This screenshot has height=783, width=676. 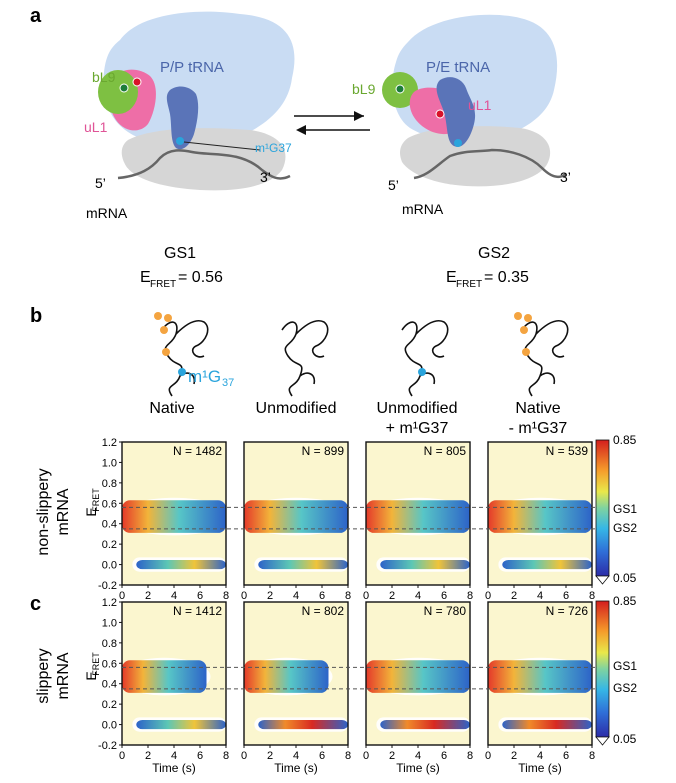 What do you see at coordinates (602, 669) in the screenshot?
I see `colorbar-c-gradient` at bounding box center [602, 669].